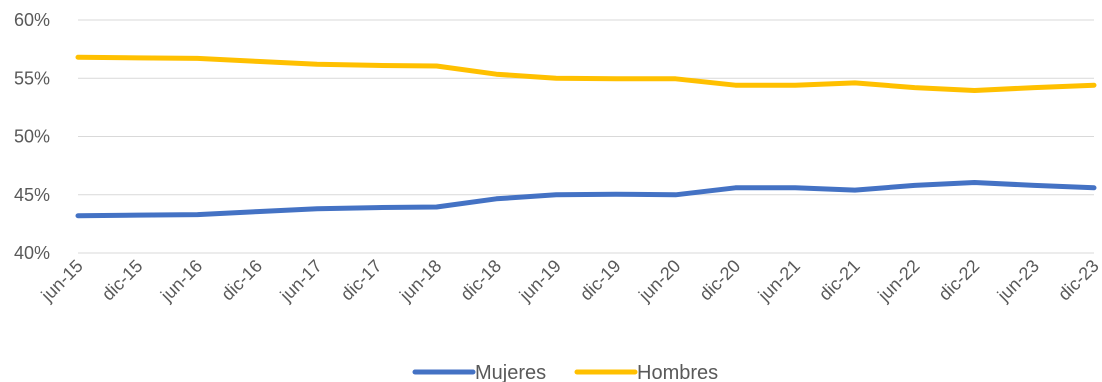 Image resolution: width=1102 pixels, height=382 pixels. Describe the element at coordinates (420, 281) in the screenshot. I see `x-tick-label: jun-18` at that location.